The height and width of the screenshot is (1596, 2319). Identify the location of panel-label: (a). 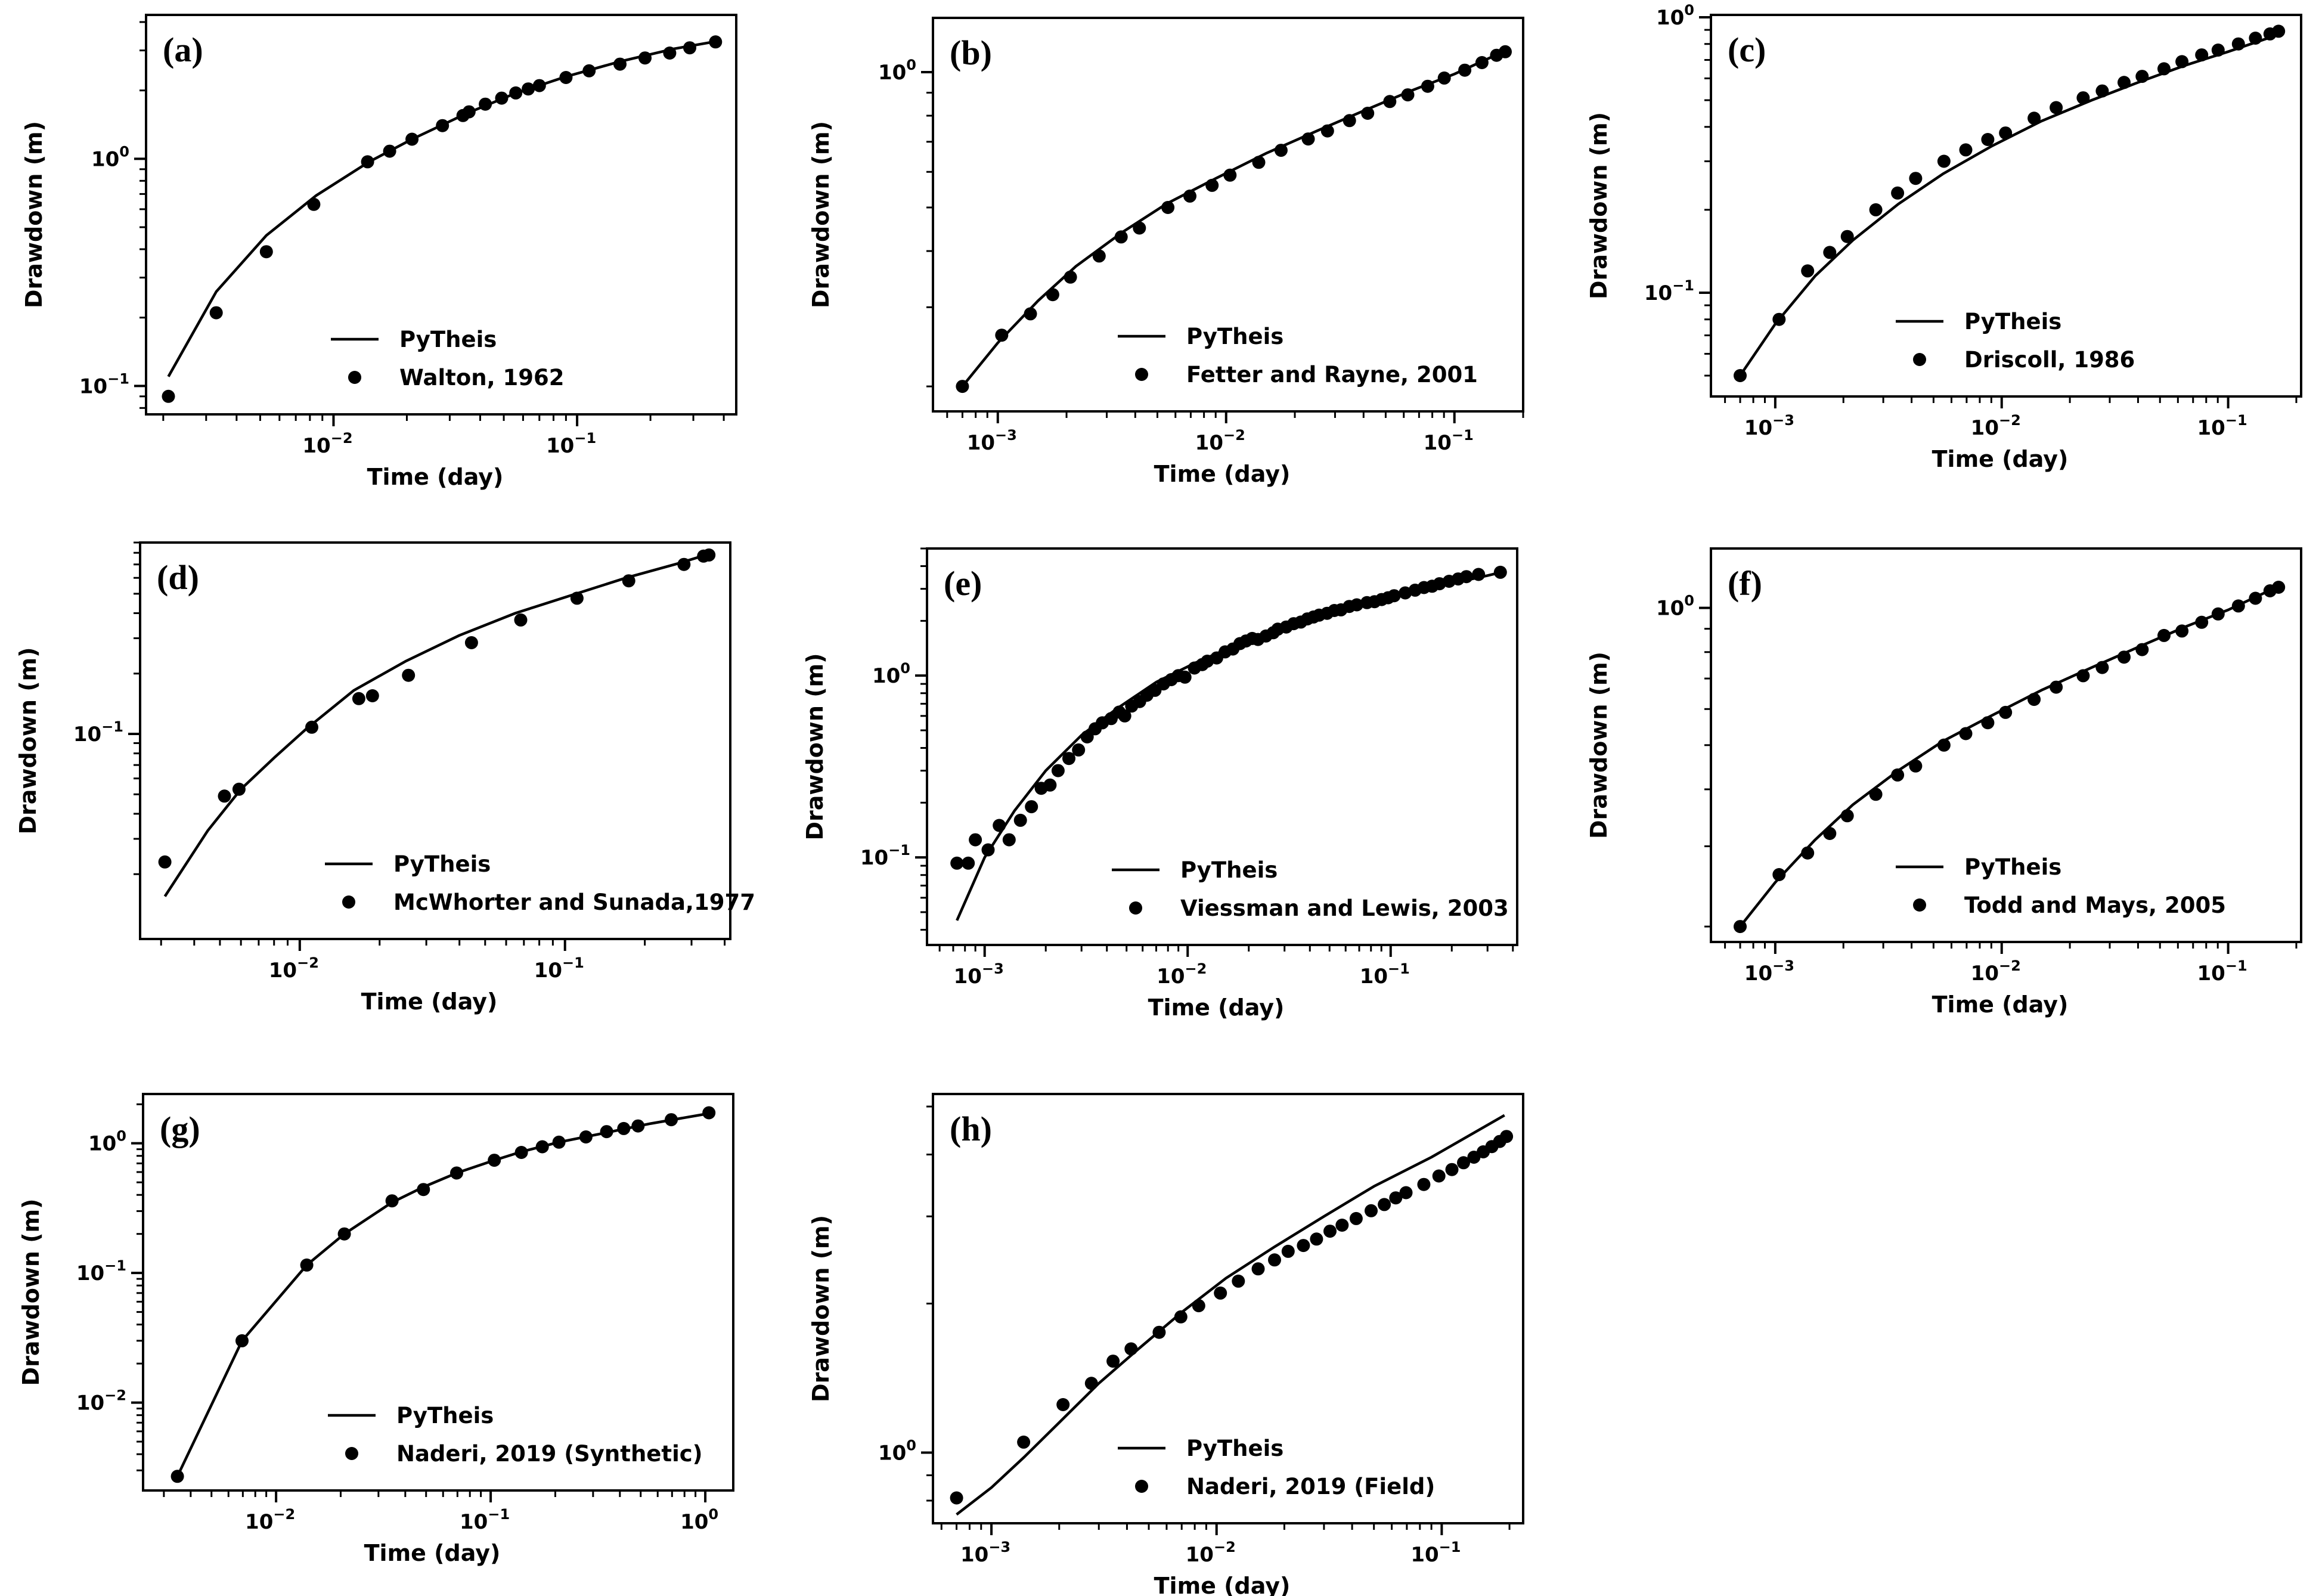
(183, 49).